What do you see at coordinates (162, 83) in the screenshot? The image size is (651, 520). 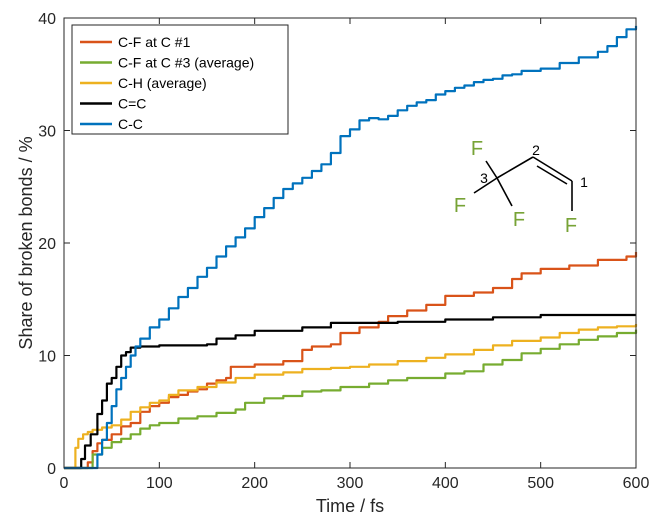 I see `legend-label: C-H (average)` at bounding box center [162, 83].